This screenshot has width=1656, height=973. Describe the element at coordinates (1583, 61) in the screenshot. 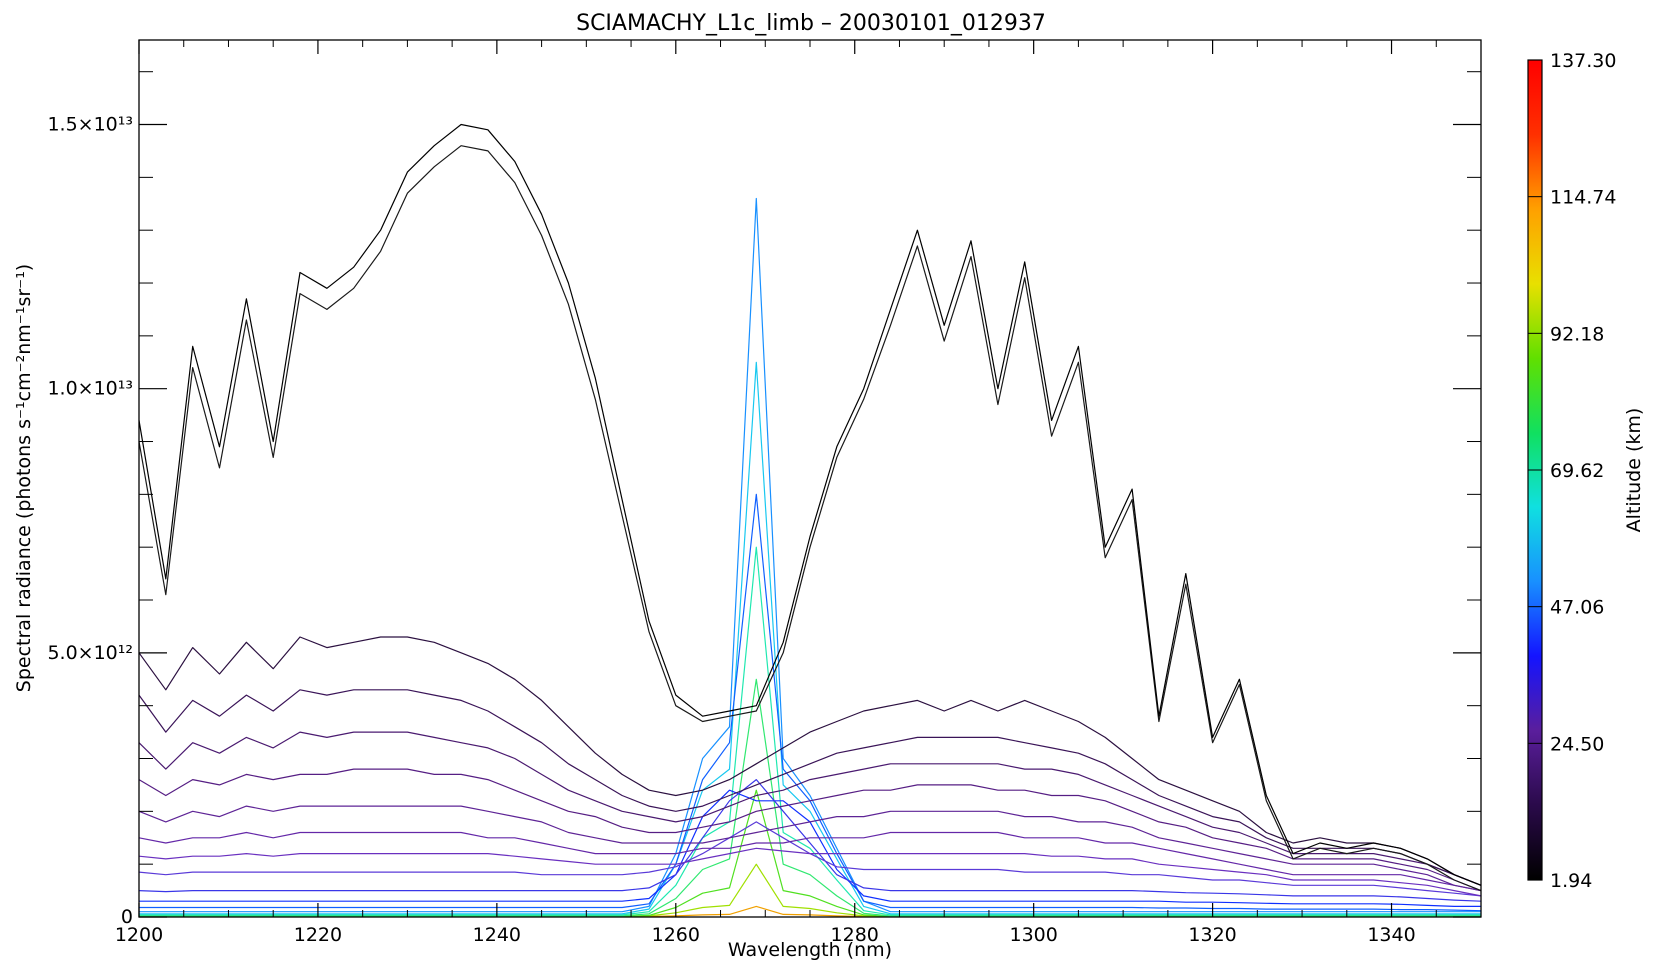

I see `colorbar-tick-label: 137.30` at that location.